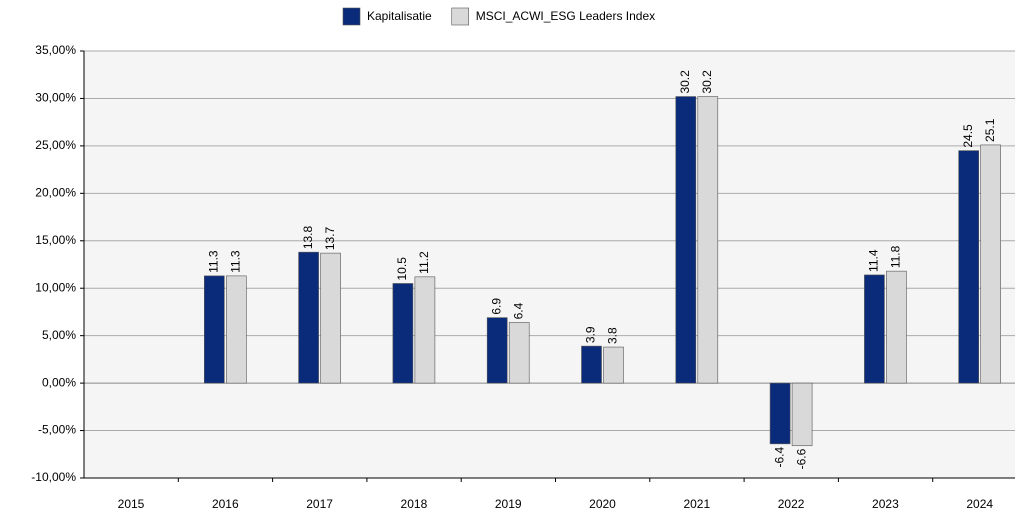 The width and height of the screenshot is (1020, 517). I want to click on value-label: 13.8, so click(308, 237).